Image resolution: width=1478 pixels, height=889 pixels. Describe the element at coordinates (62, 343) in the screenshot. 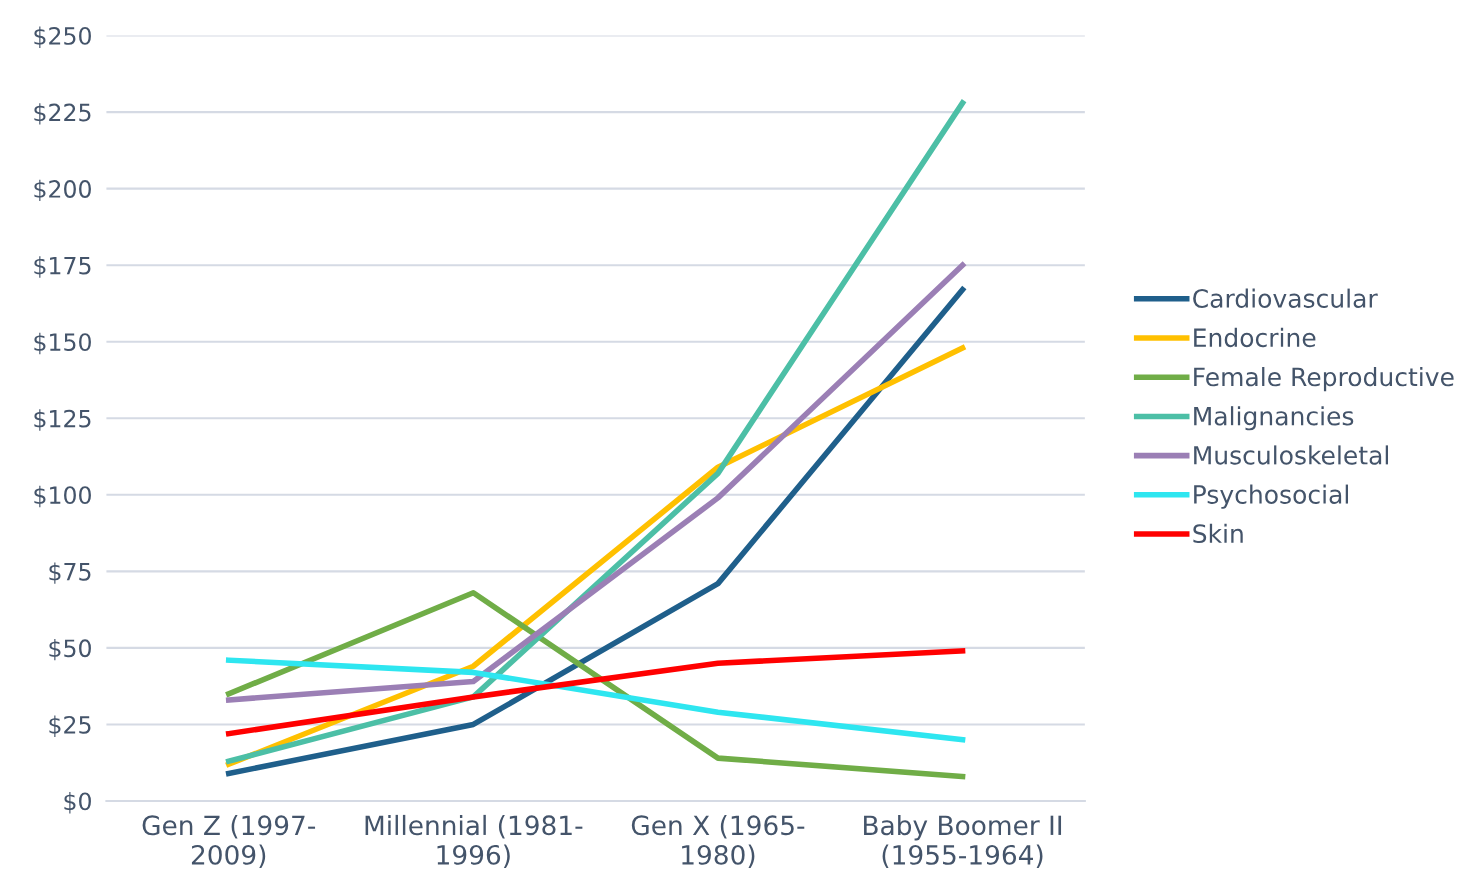

I see `y-tick-label: $150` at that location.